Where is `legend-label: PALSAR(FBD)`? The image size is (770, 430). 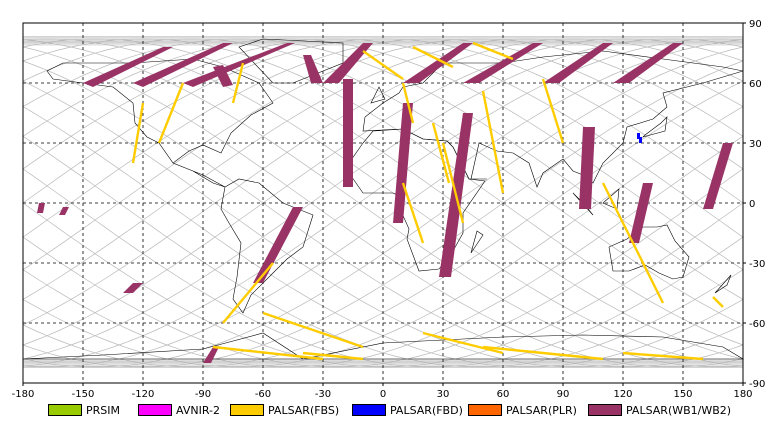
legend-label: PALSAR(FBD) is located at coordinates (426, 410).